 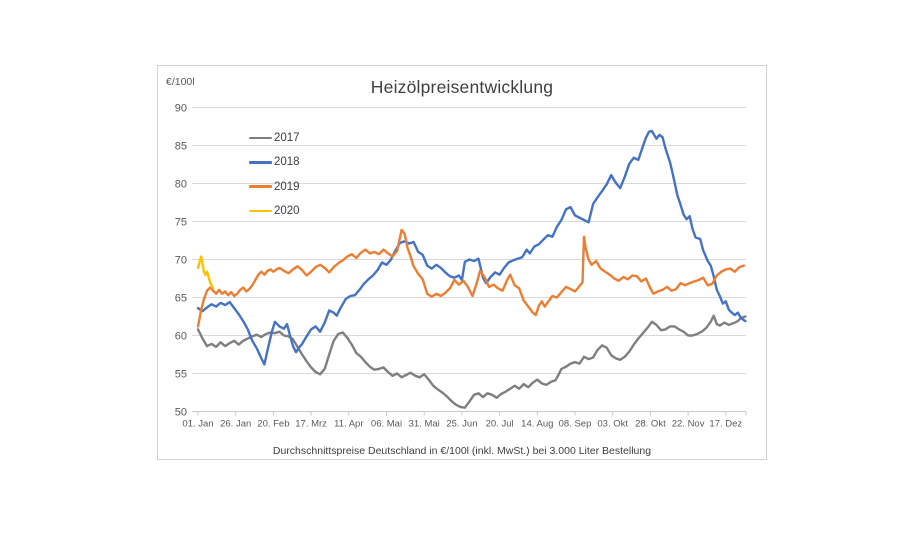 What do you see at coordinates (311, 424) in the screenshot?
I see `x-tick-label-3: 17. Mrz` at bounding box center [311, 424].